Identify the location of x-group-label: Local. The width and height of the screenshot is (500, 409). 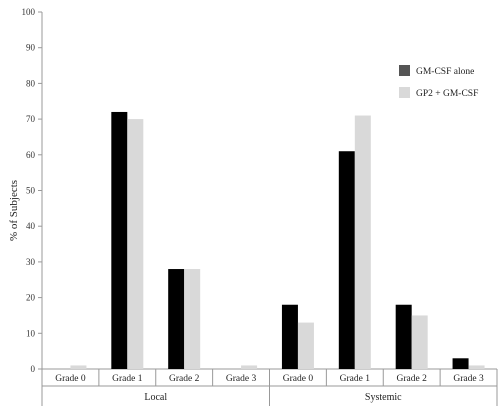
(155, 397).